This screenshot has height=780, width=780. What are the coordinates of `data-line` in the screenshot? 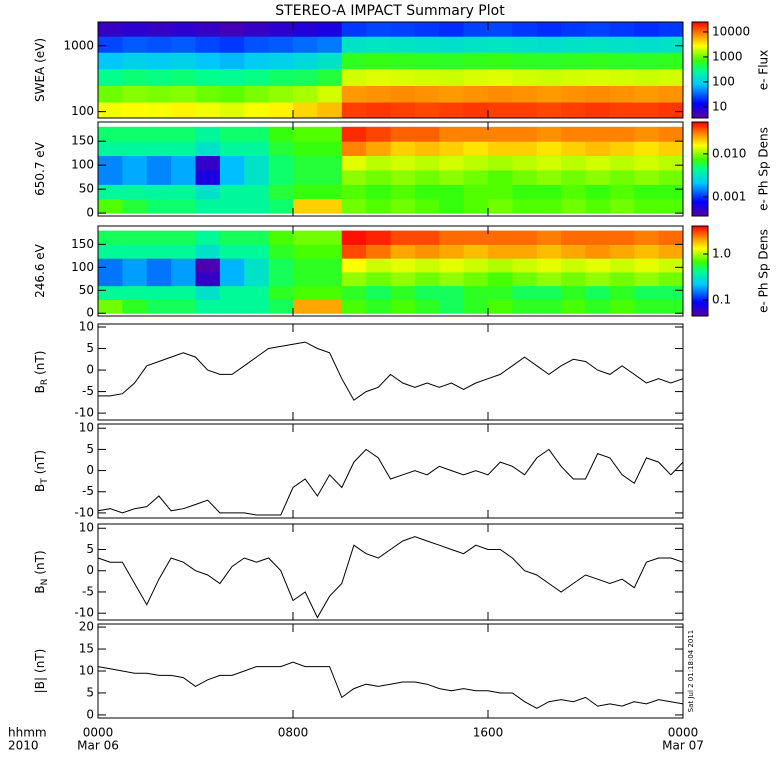 It's located at (390, 577).